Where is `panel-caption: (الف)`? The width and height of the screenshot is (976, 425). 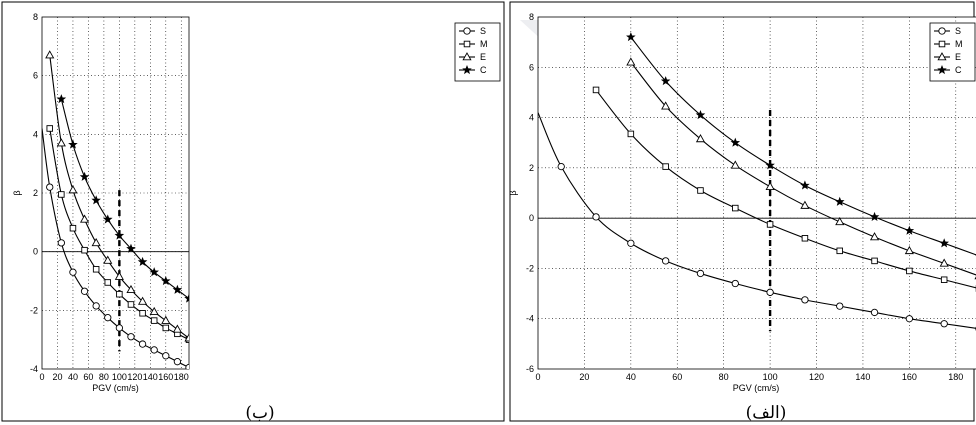 panel-caption: (الف) is located at coordinates (766, 413).